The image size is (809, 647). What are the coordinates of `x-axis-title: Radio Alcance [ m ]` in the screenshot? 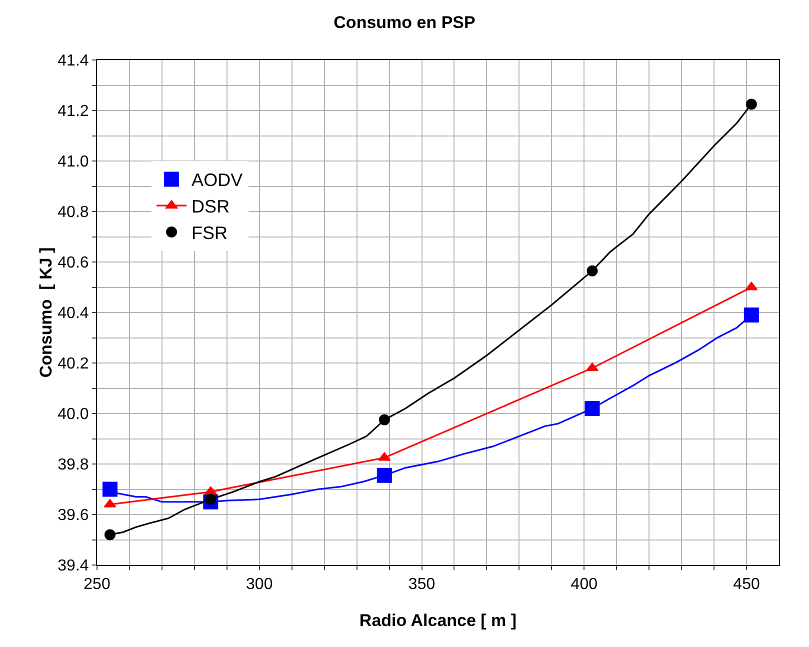 It's located at (438, 620).